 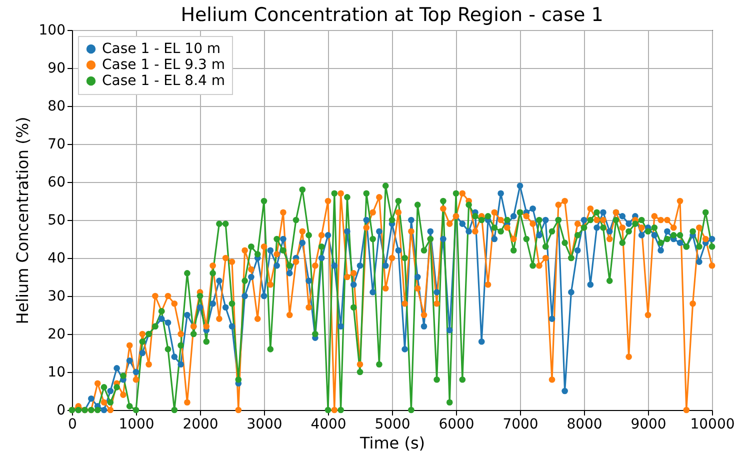 What do you see at coordinates (200, 424) in the screenshot?
I see `x-tick-label: 2000` at bounding box center [200, 424].